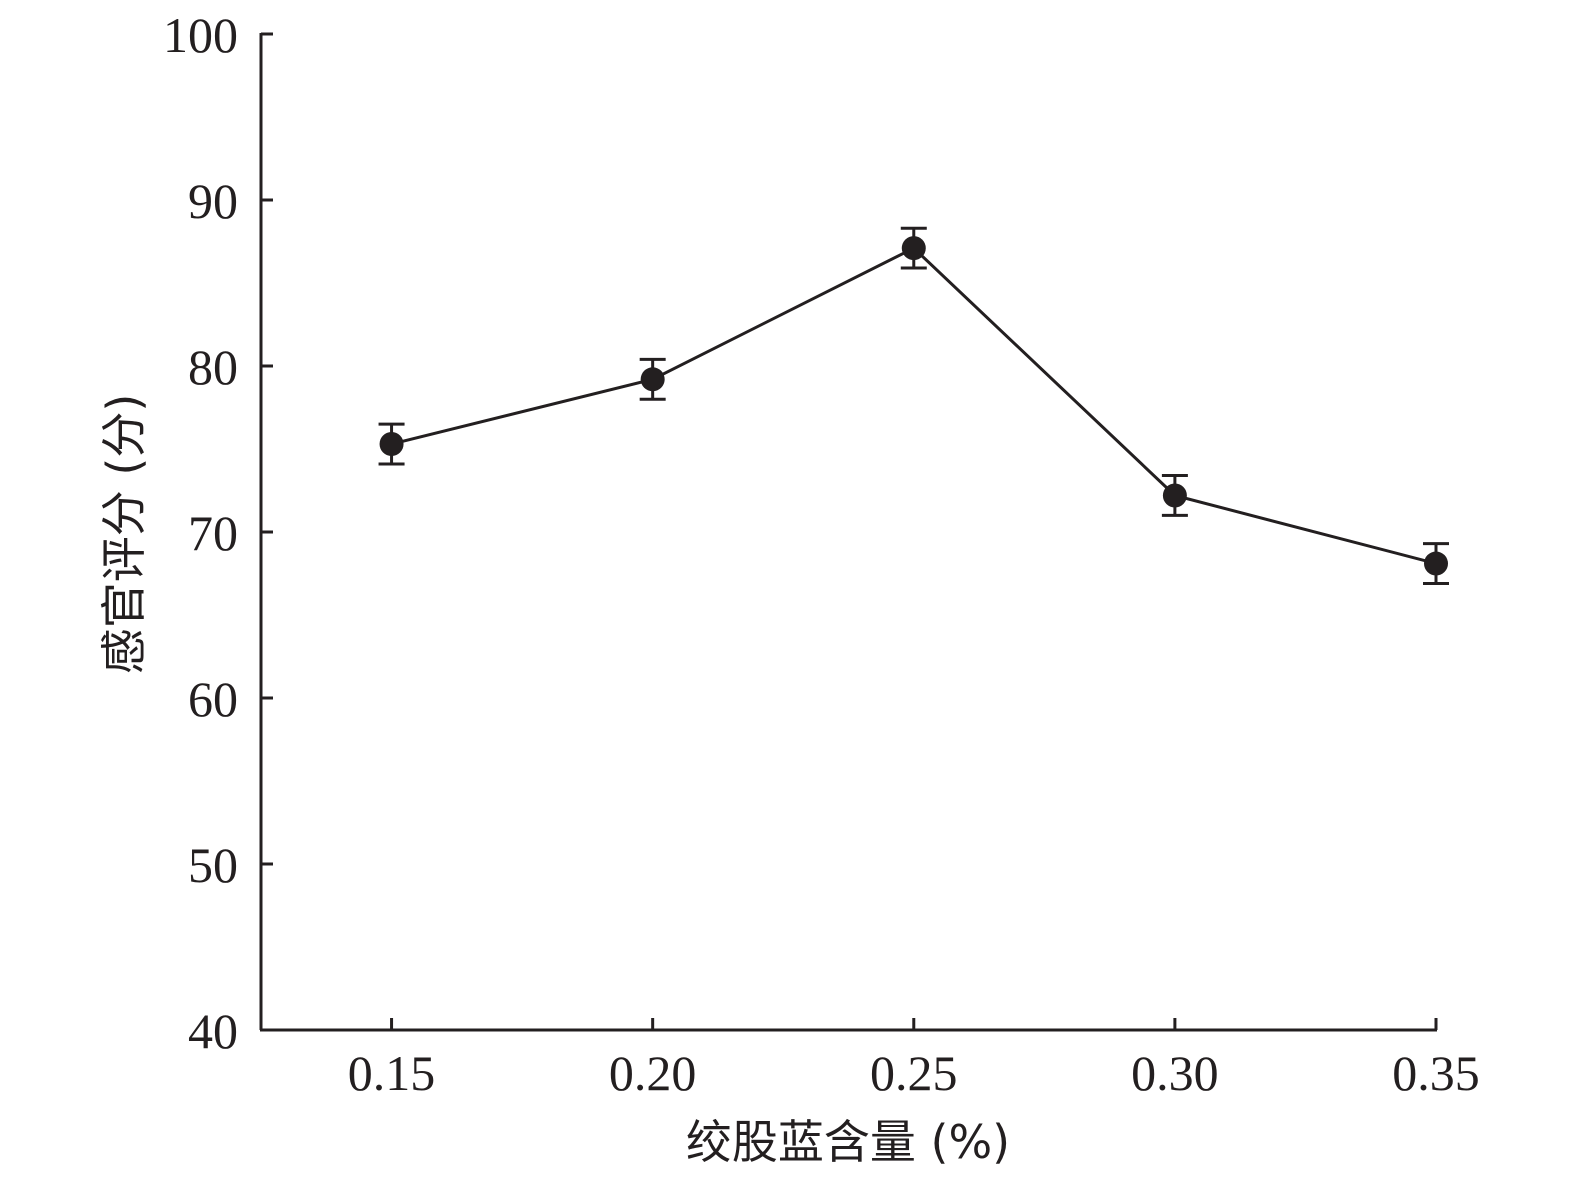 The width and height of the screenshot is (1575, 1181). Describe the element at coordinates (213, 1031) in the screenshot. I see `y-tick-label: 40` at that location.